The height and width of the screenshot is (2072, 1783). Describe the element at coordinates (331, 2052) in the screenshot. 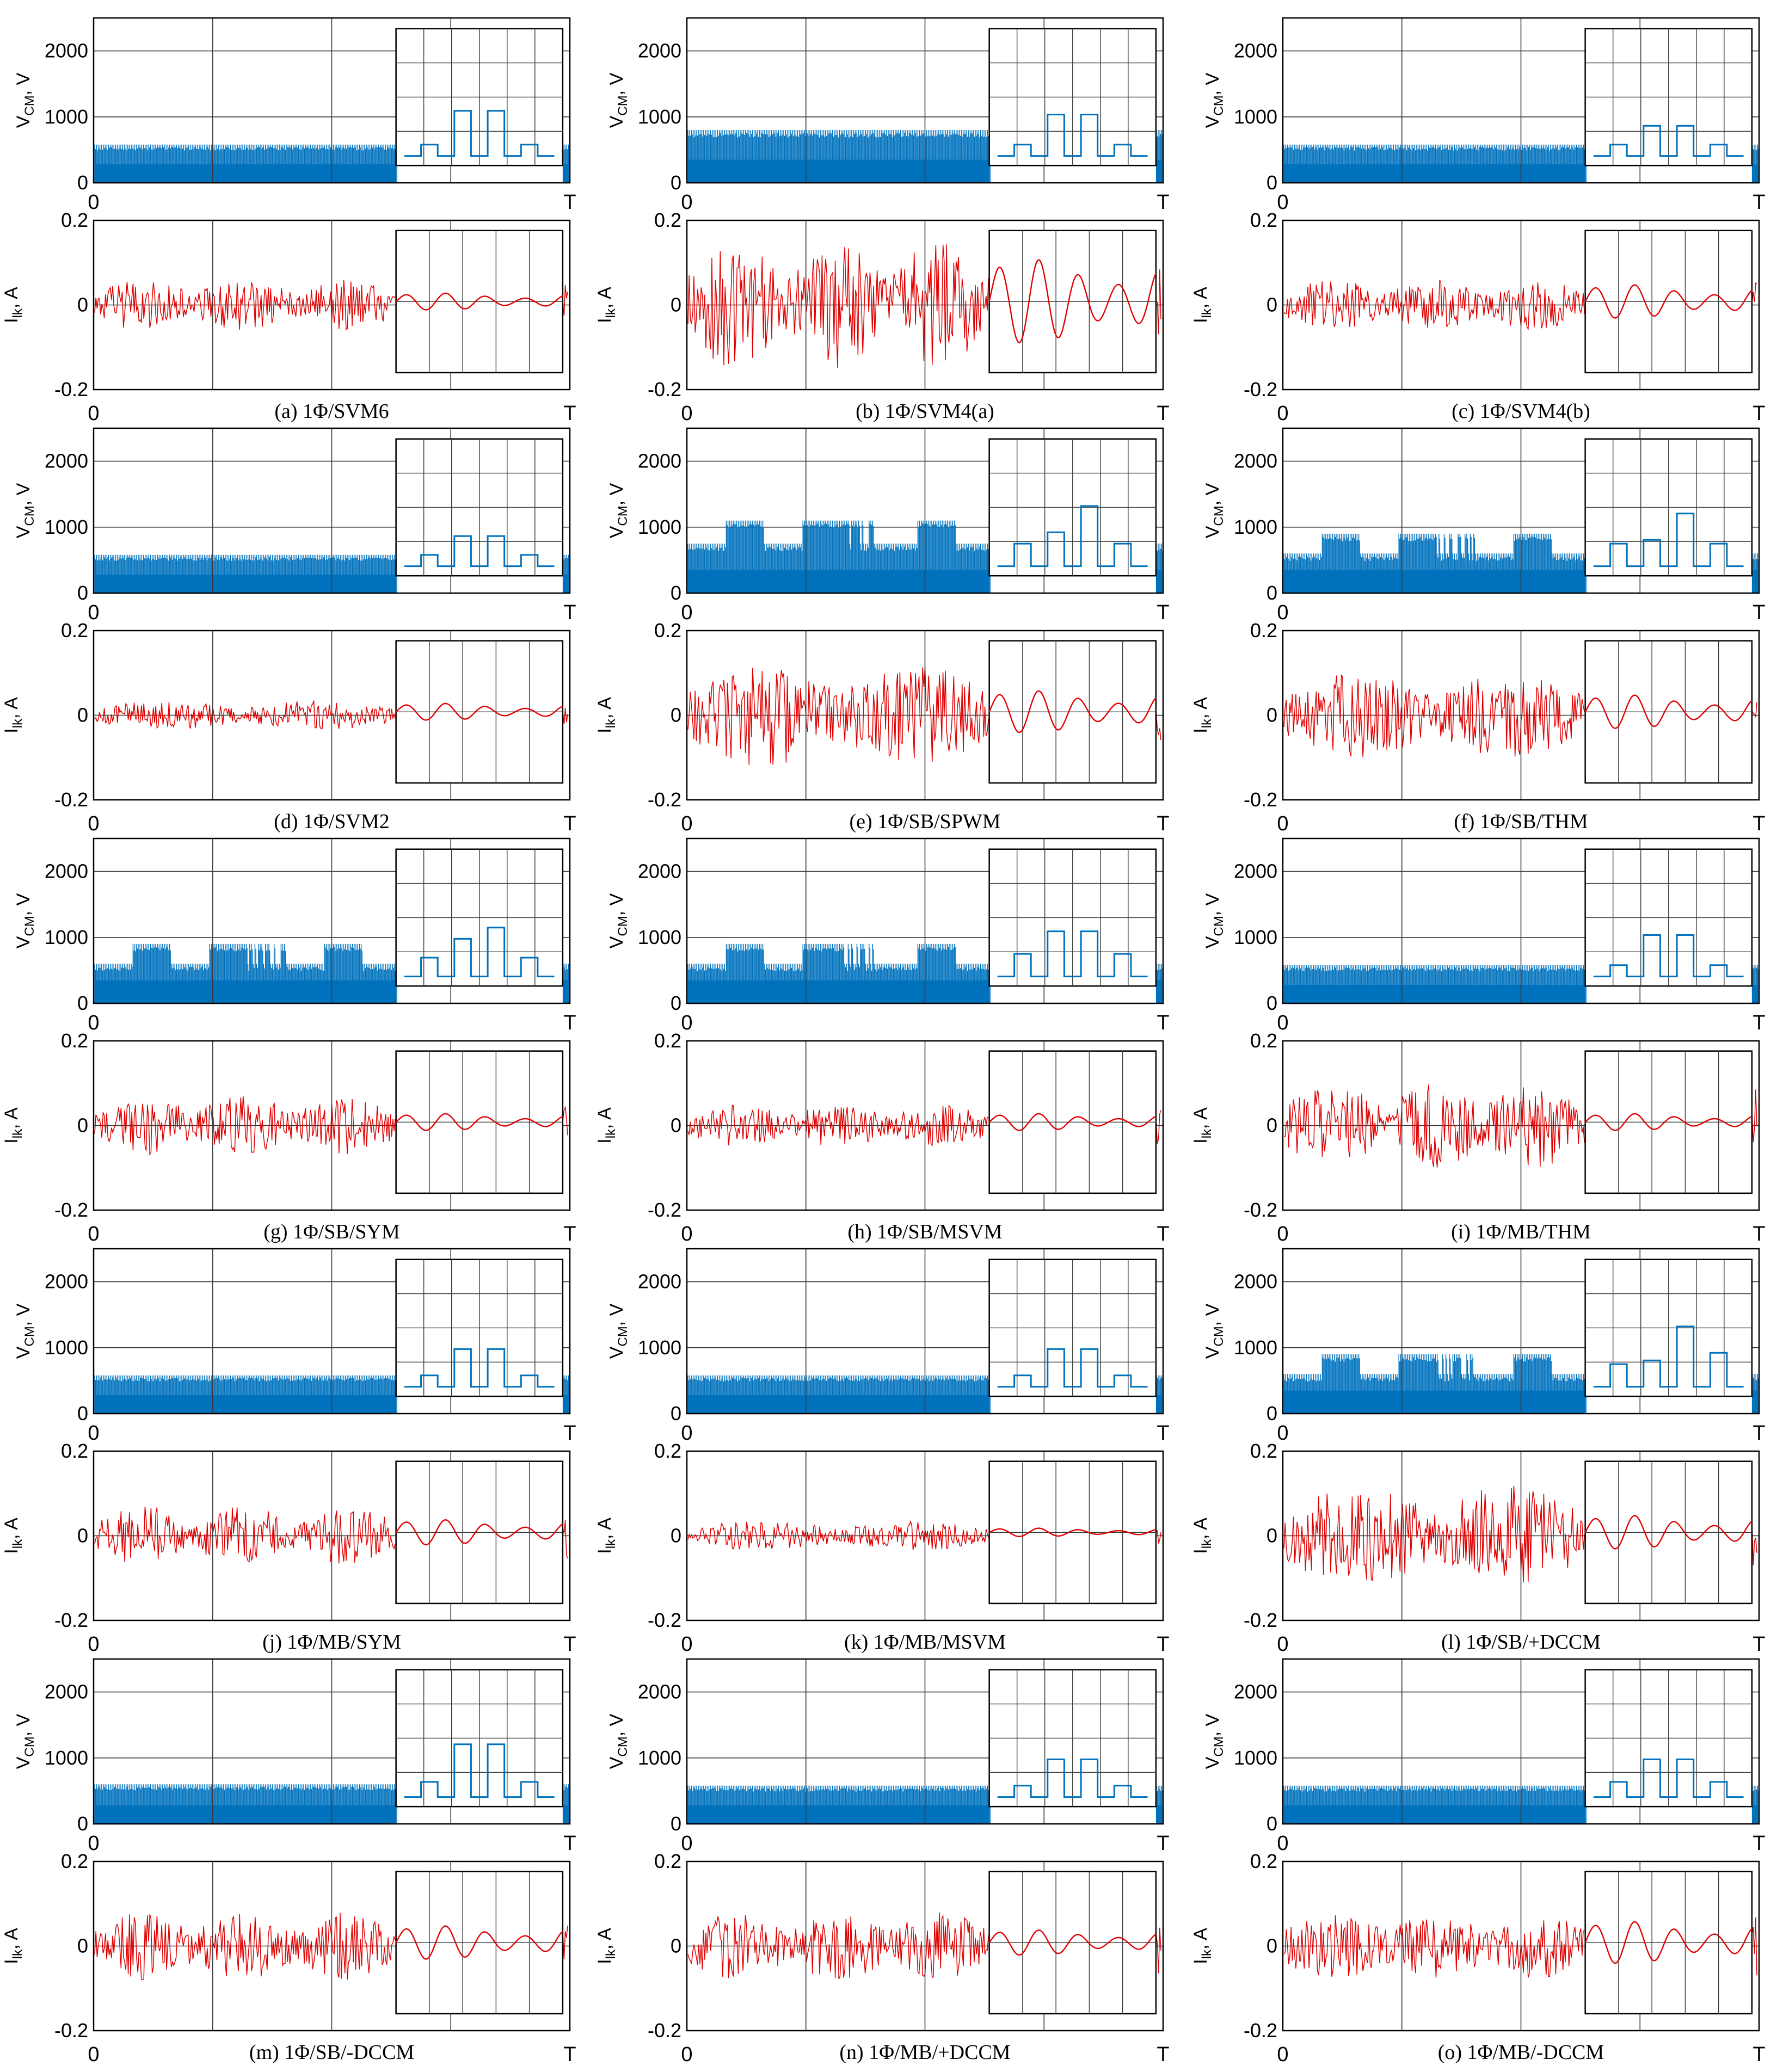

I see `caption-m: (m) 1Φ/SB/-DCCM` at that location.